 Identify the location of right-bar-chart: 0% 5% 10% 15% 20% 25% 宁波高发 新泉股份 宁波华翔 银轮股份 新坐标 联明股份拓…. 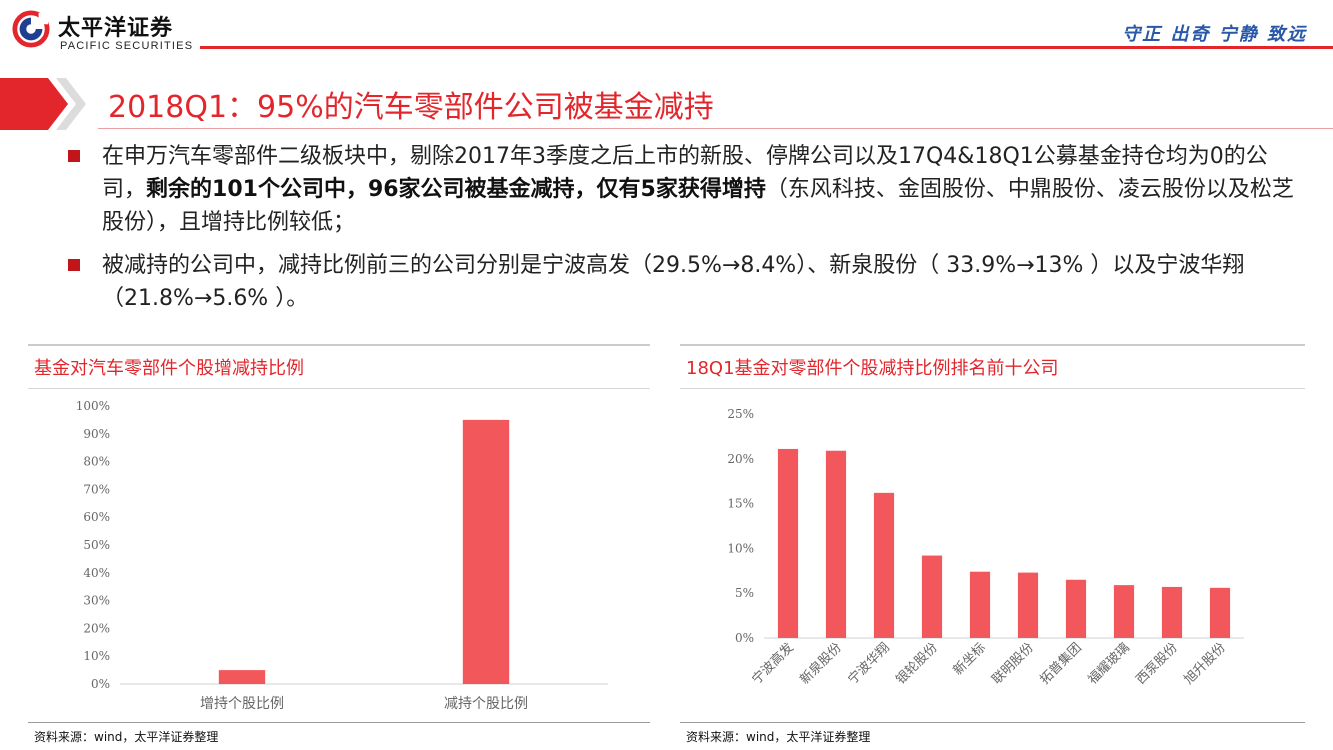
(985, 547).